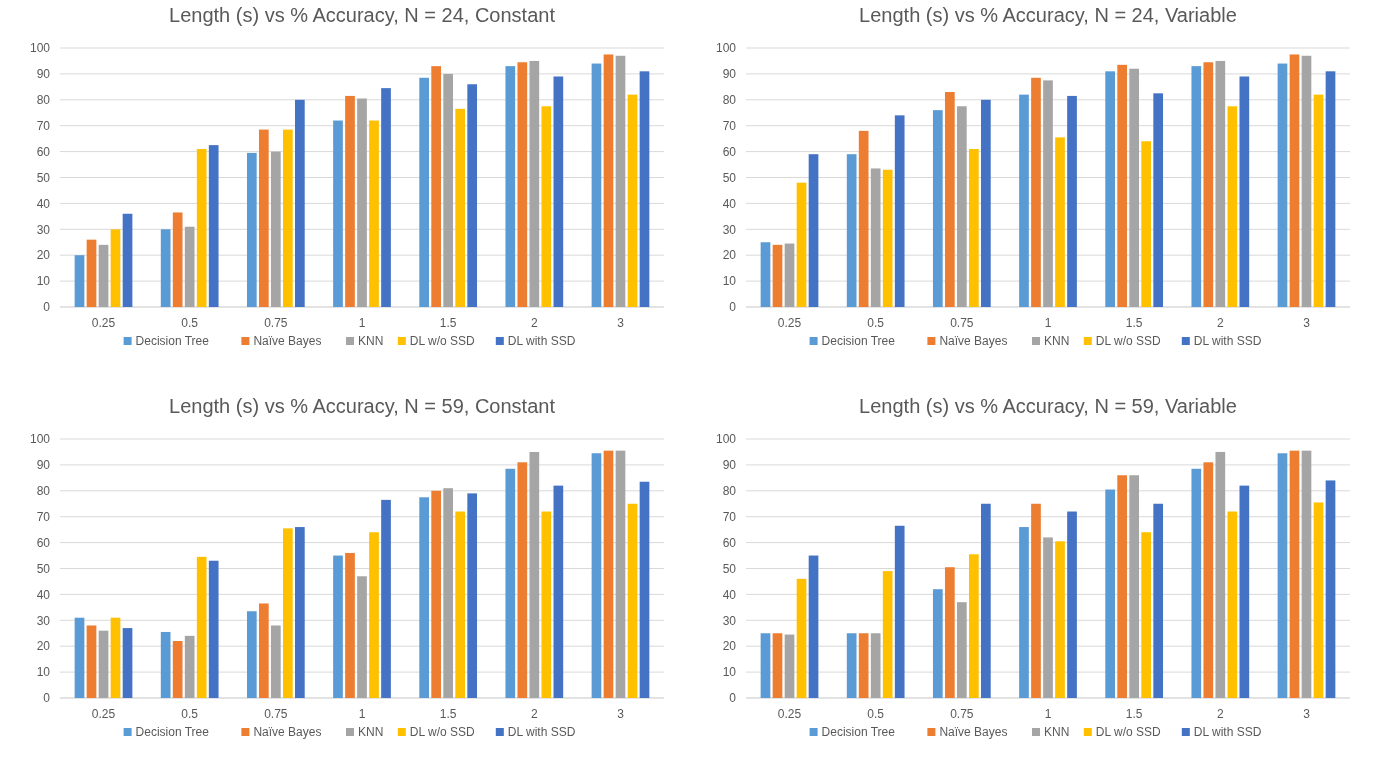 This screenshot has height=783, width=1373. What do you see at coordinates (733, 698) in the screenshot?
I see `y-tick-label: 0` at bounding box center [733, 698].